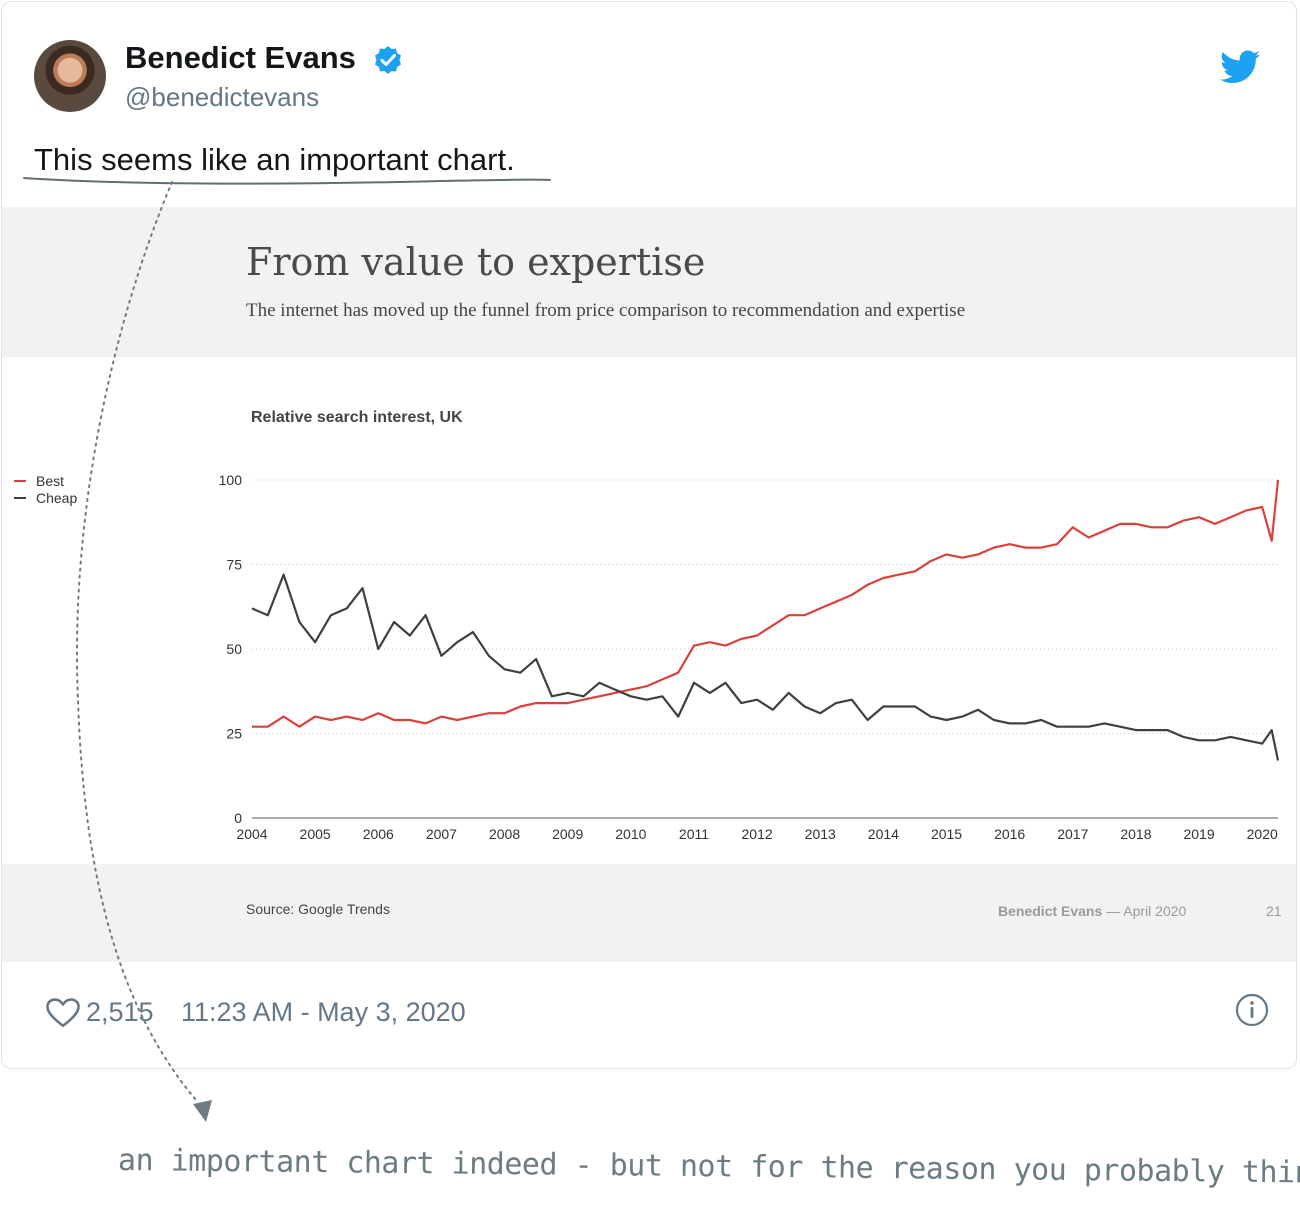 This screenshot has height=1220, width=1300. Describe the element at coordinates (1274, 911) in the screenshot. I see `slide-page-number: 21` at that location.